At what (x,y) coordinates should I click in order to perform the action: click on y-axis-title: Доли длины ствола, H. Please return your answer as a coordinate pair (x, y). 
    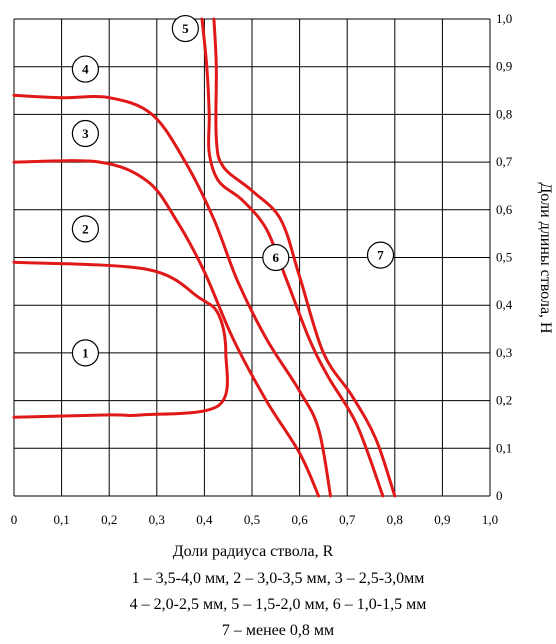
    Looking at the image, I should click on (545, 258).